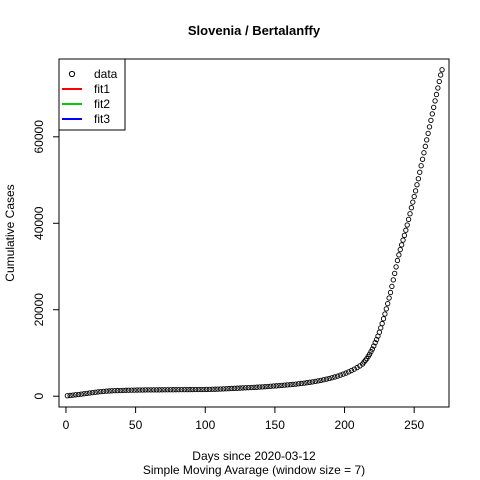 This screenshot has width=480, height=480. What do you see at coordinates (72, 74) in the screenshot?
I see `legend-symbol-data` at bounding box center [72, 74].